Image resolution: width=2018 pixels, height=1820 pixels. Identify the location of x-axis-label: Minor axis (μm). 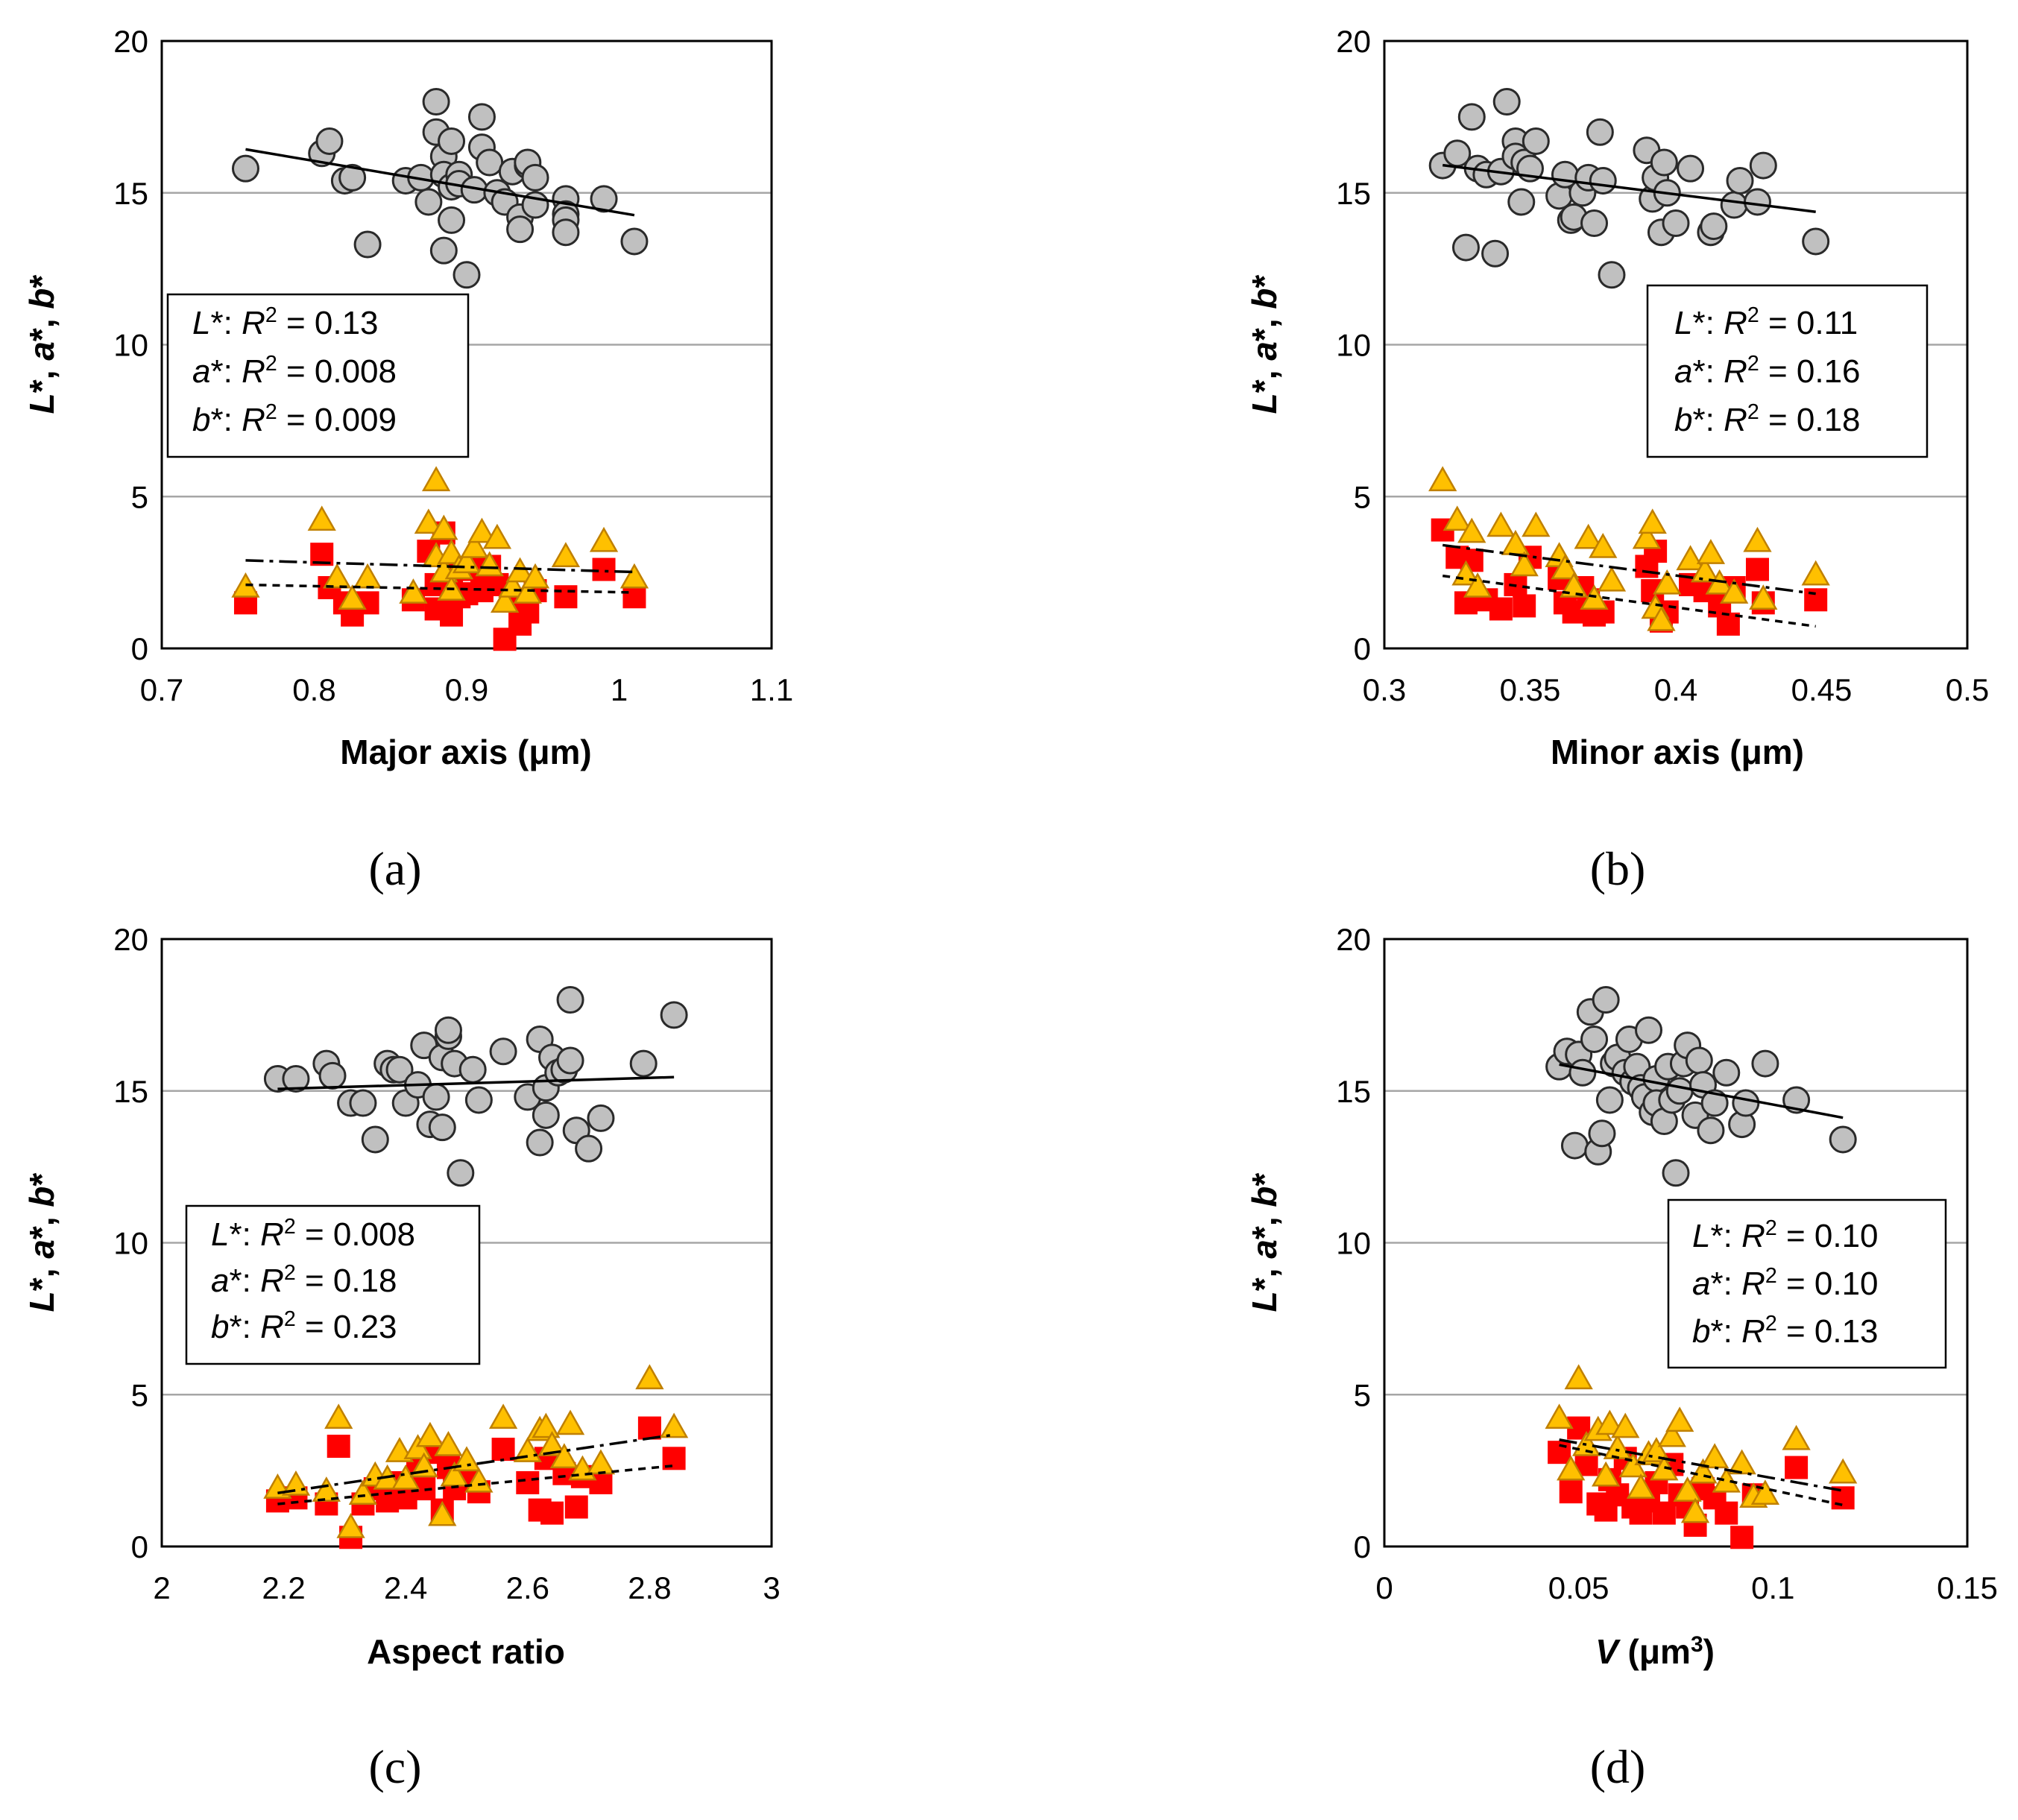
(1677, 752).